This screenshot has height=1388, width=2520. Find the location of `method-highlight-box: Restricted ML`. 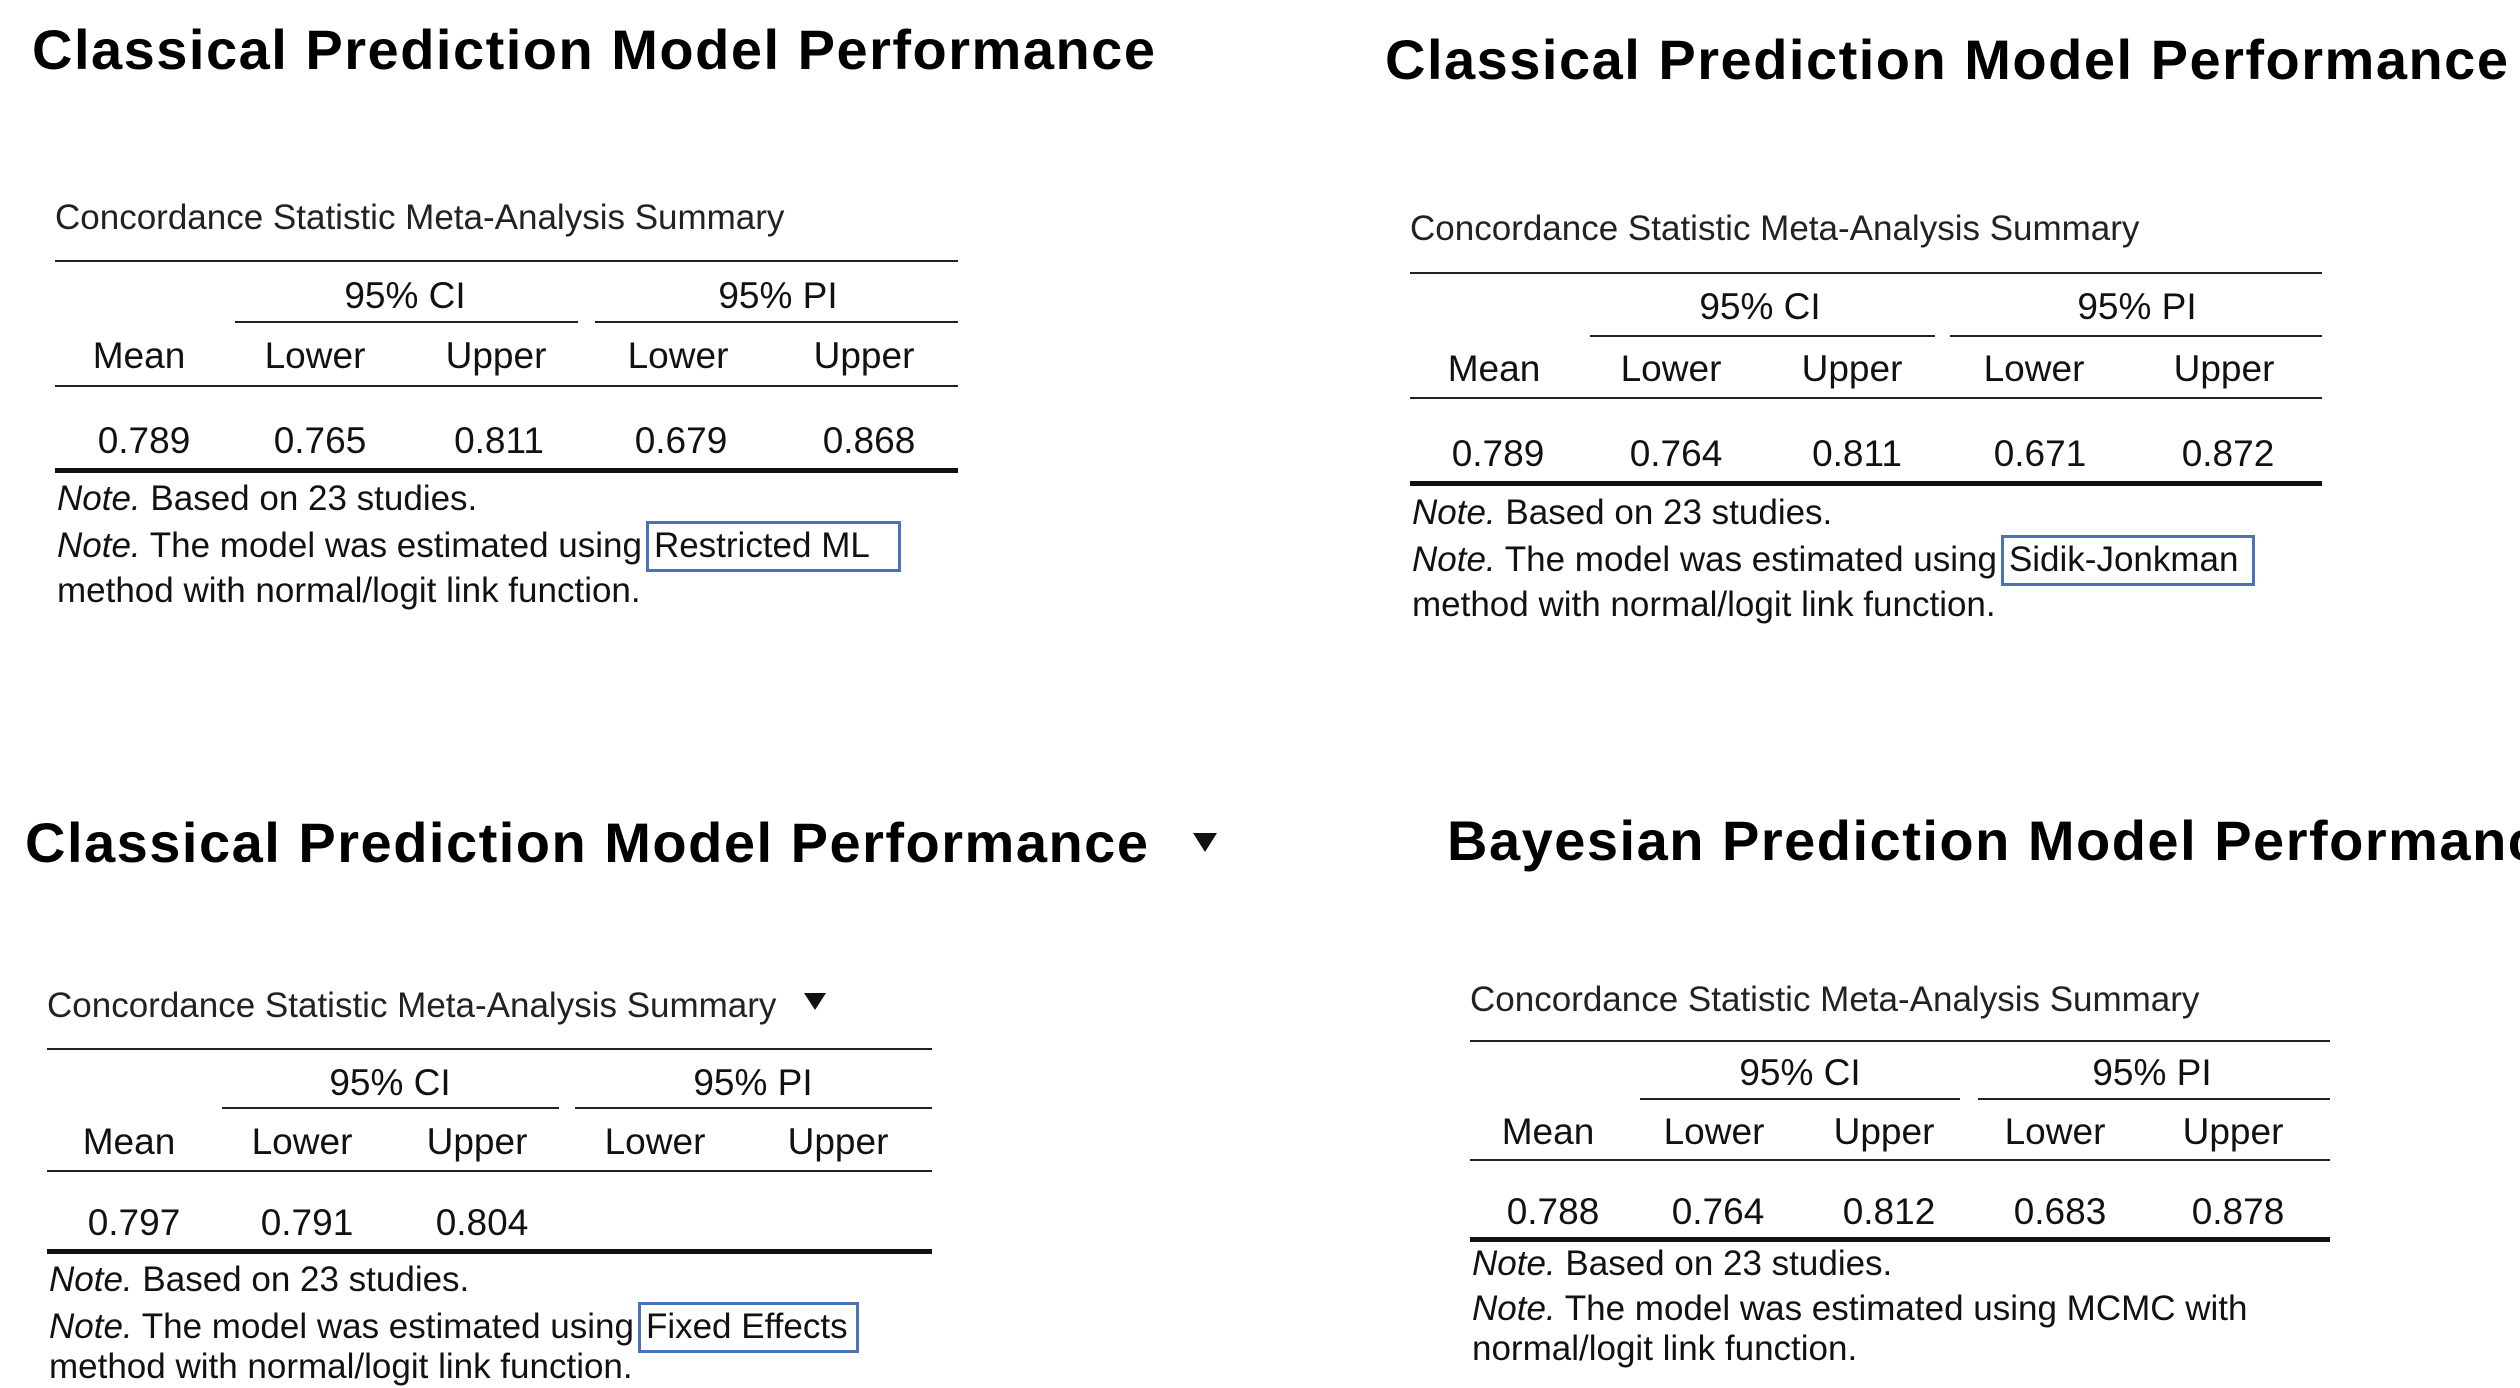

method-highlight-box: Restricted ML is located at coordinates (773, 546).